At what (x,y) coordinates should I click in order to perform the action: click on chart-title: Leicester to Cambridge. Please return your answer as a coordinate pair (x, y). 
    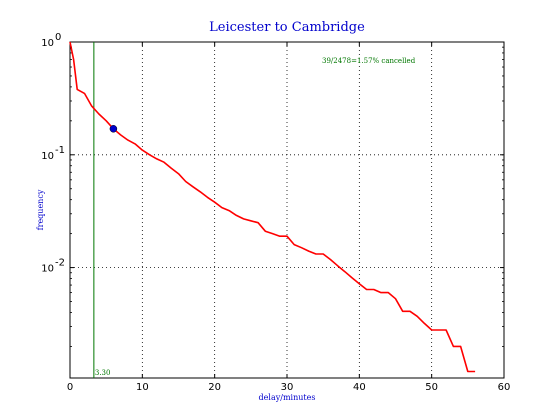
    Looking at the image, I should click on (287, 27).